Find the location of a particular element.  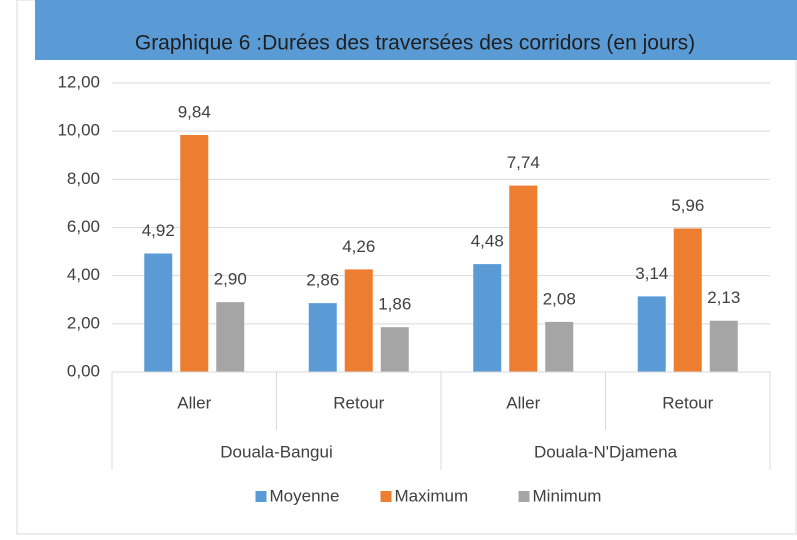

legend-label: Moyenne is located at coordinates (305, 495).